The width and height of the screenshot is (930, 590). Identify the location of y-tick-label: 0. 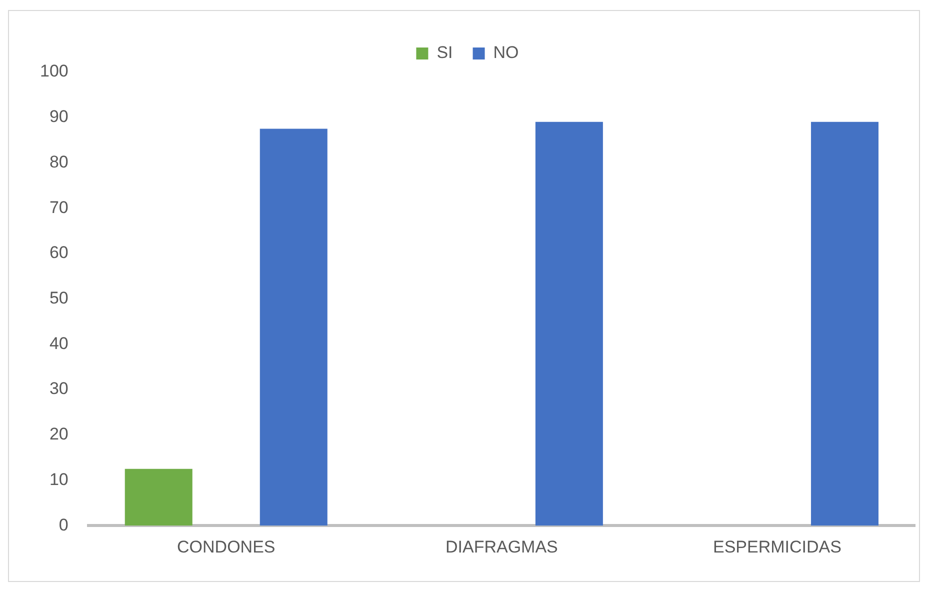
(63, 524).